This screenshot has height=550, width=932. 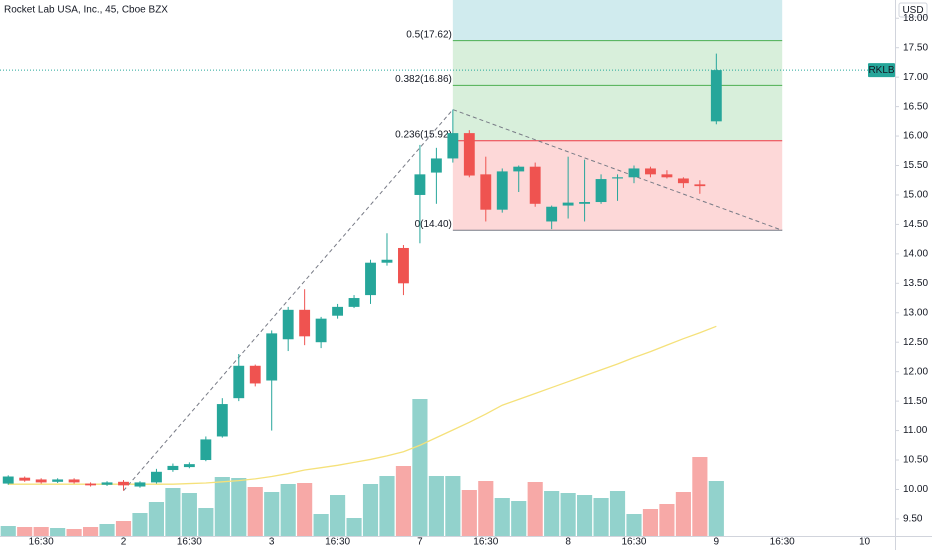 I want to click on y-tick-label: 15.50, so click(x=915, y=165).